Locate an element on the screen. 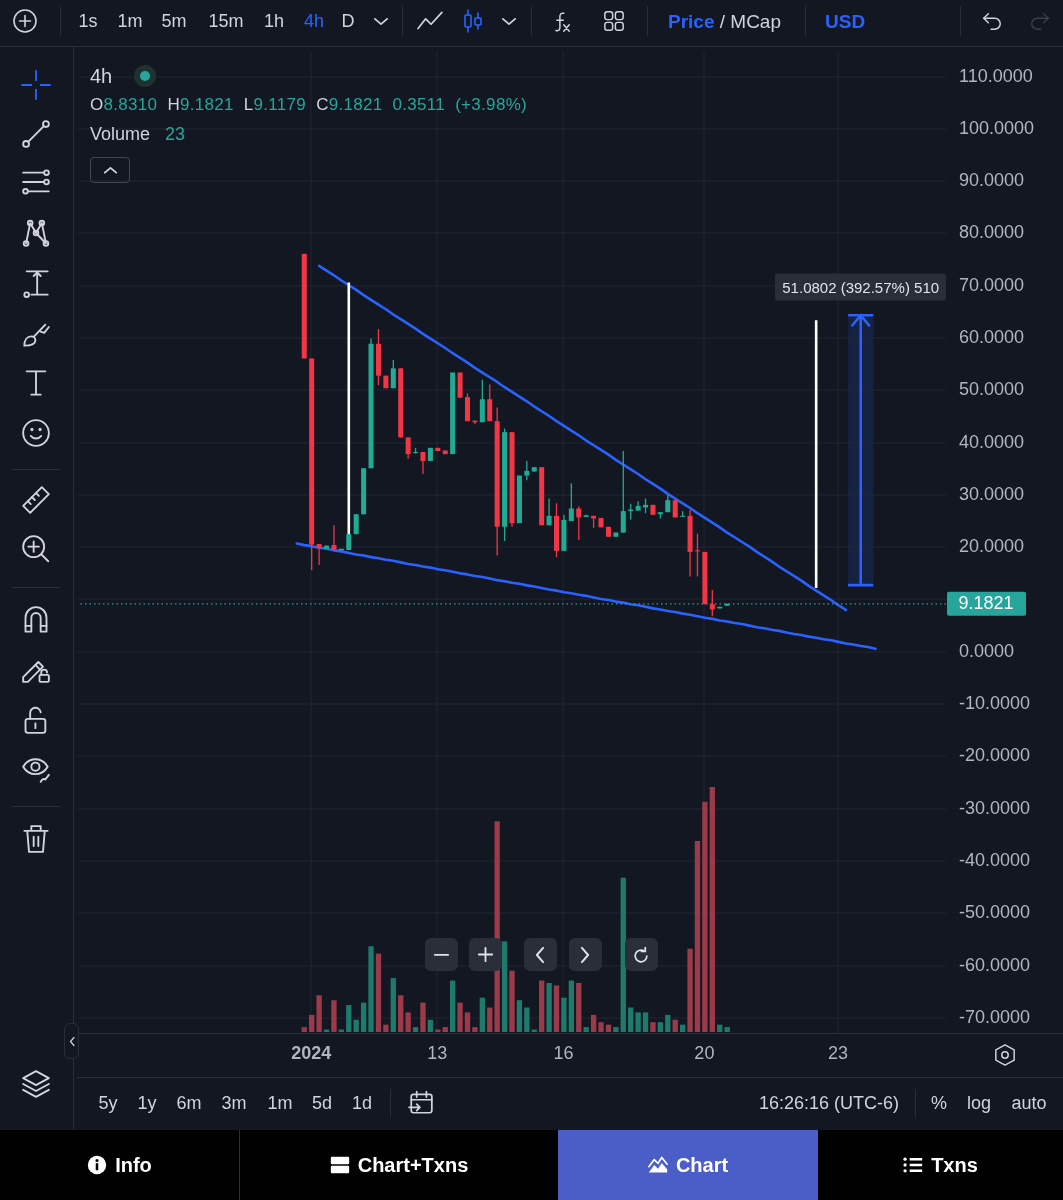 This screenshot has height=1200, width=1063. y-tick-label: 70.0000 is located at coordinates (992, 284).